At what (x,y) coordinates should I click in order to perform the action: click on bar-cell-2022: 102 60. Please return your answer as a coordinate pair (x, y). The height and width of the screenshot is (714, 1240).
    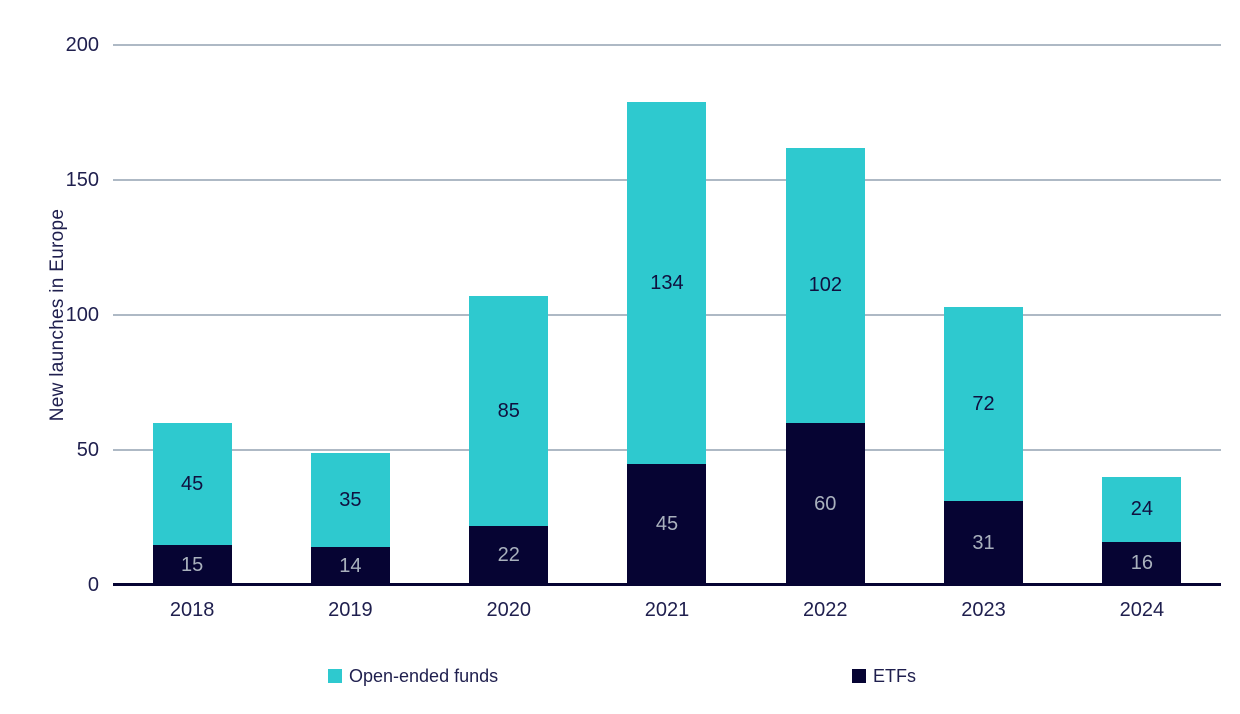
    Looking at the image, I should click on (825, 315).